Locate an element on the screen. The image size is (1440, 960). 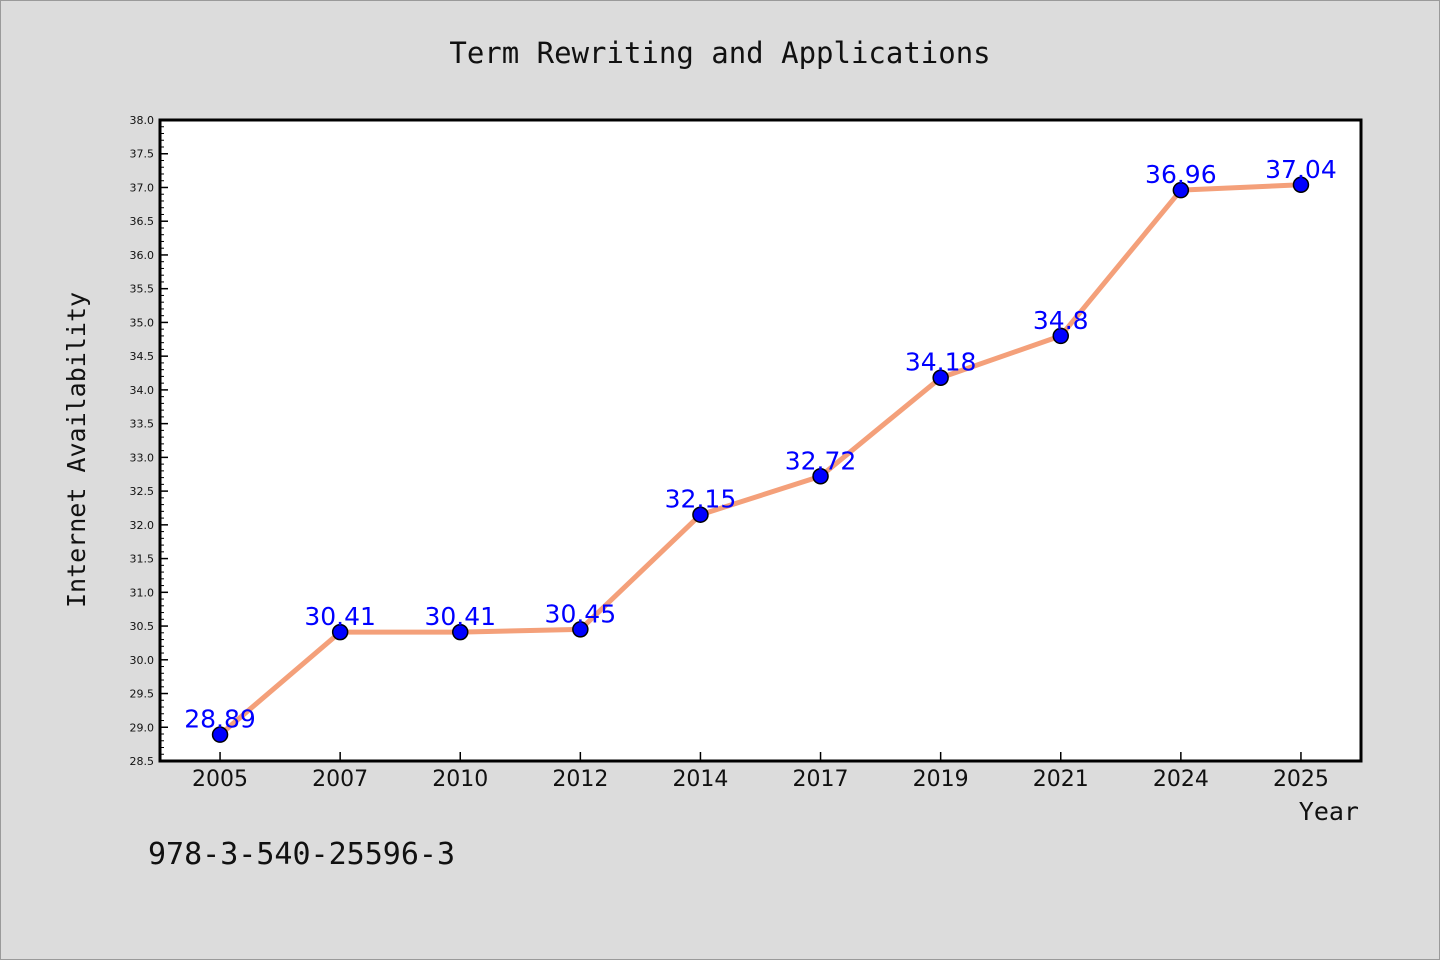
x-tick-label: 2019 is located at coordinates (941, 779).